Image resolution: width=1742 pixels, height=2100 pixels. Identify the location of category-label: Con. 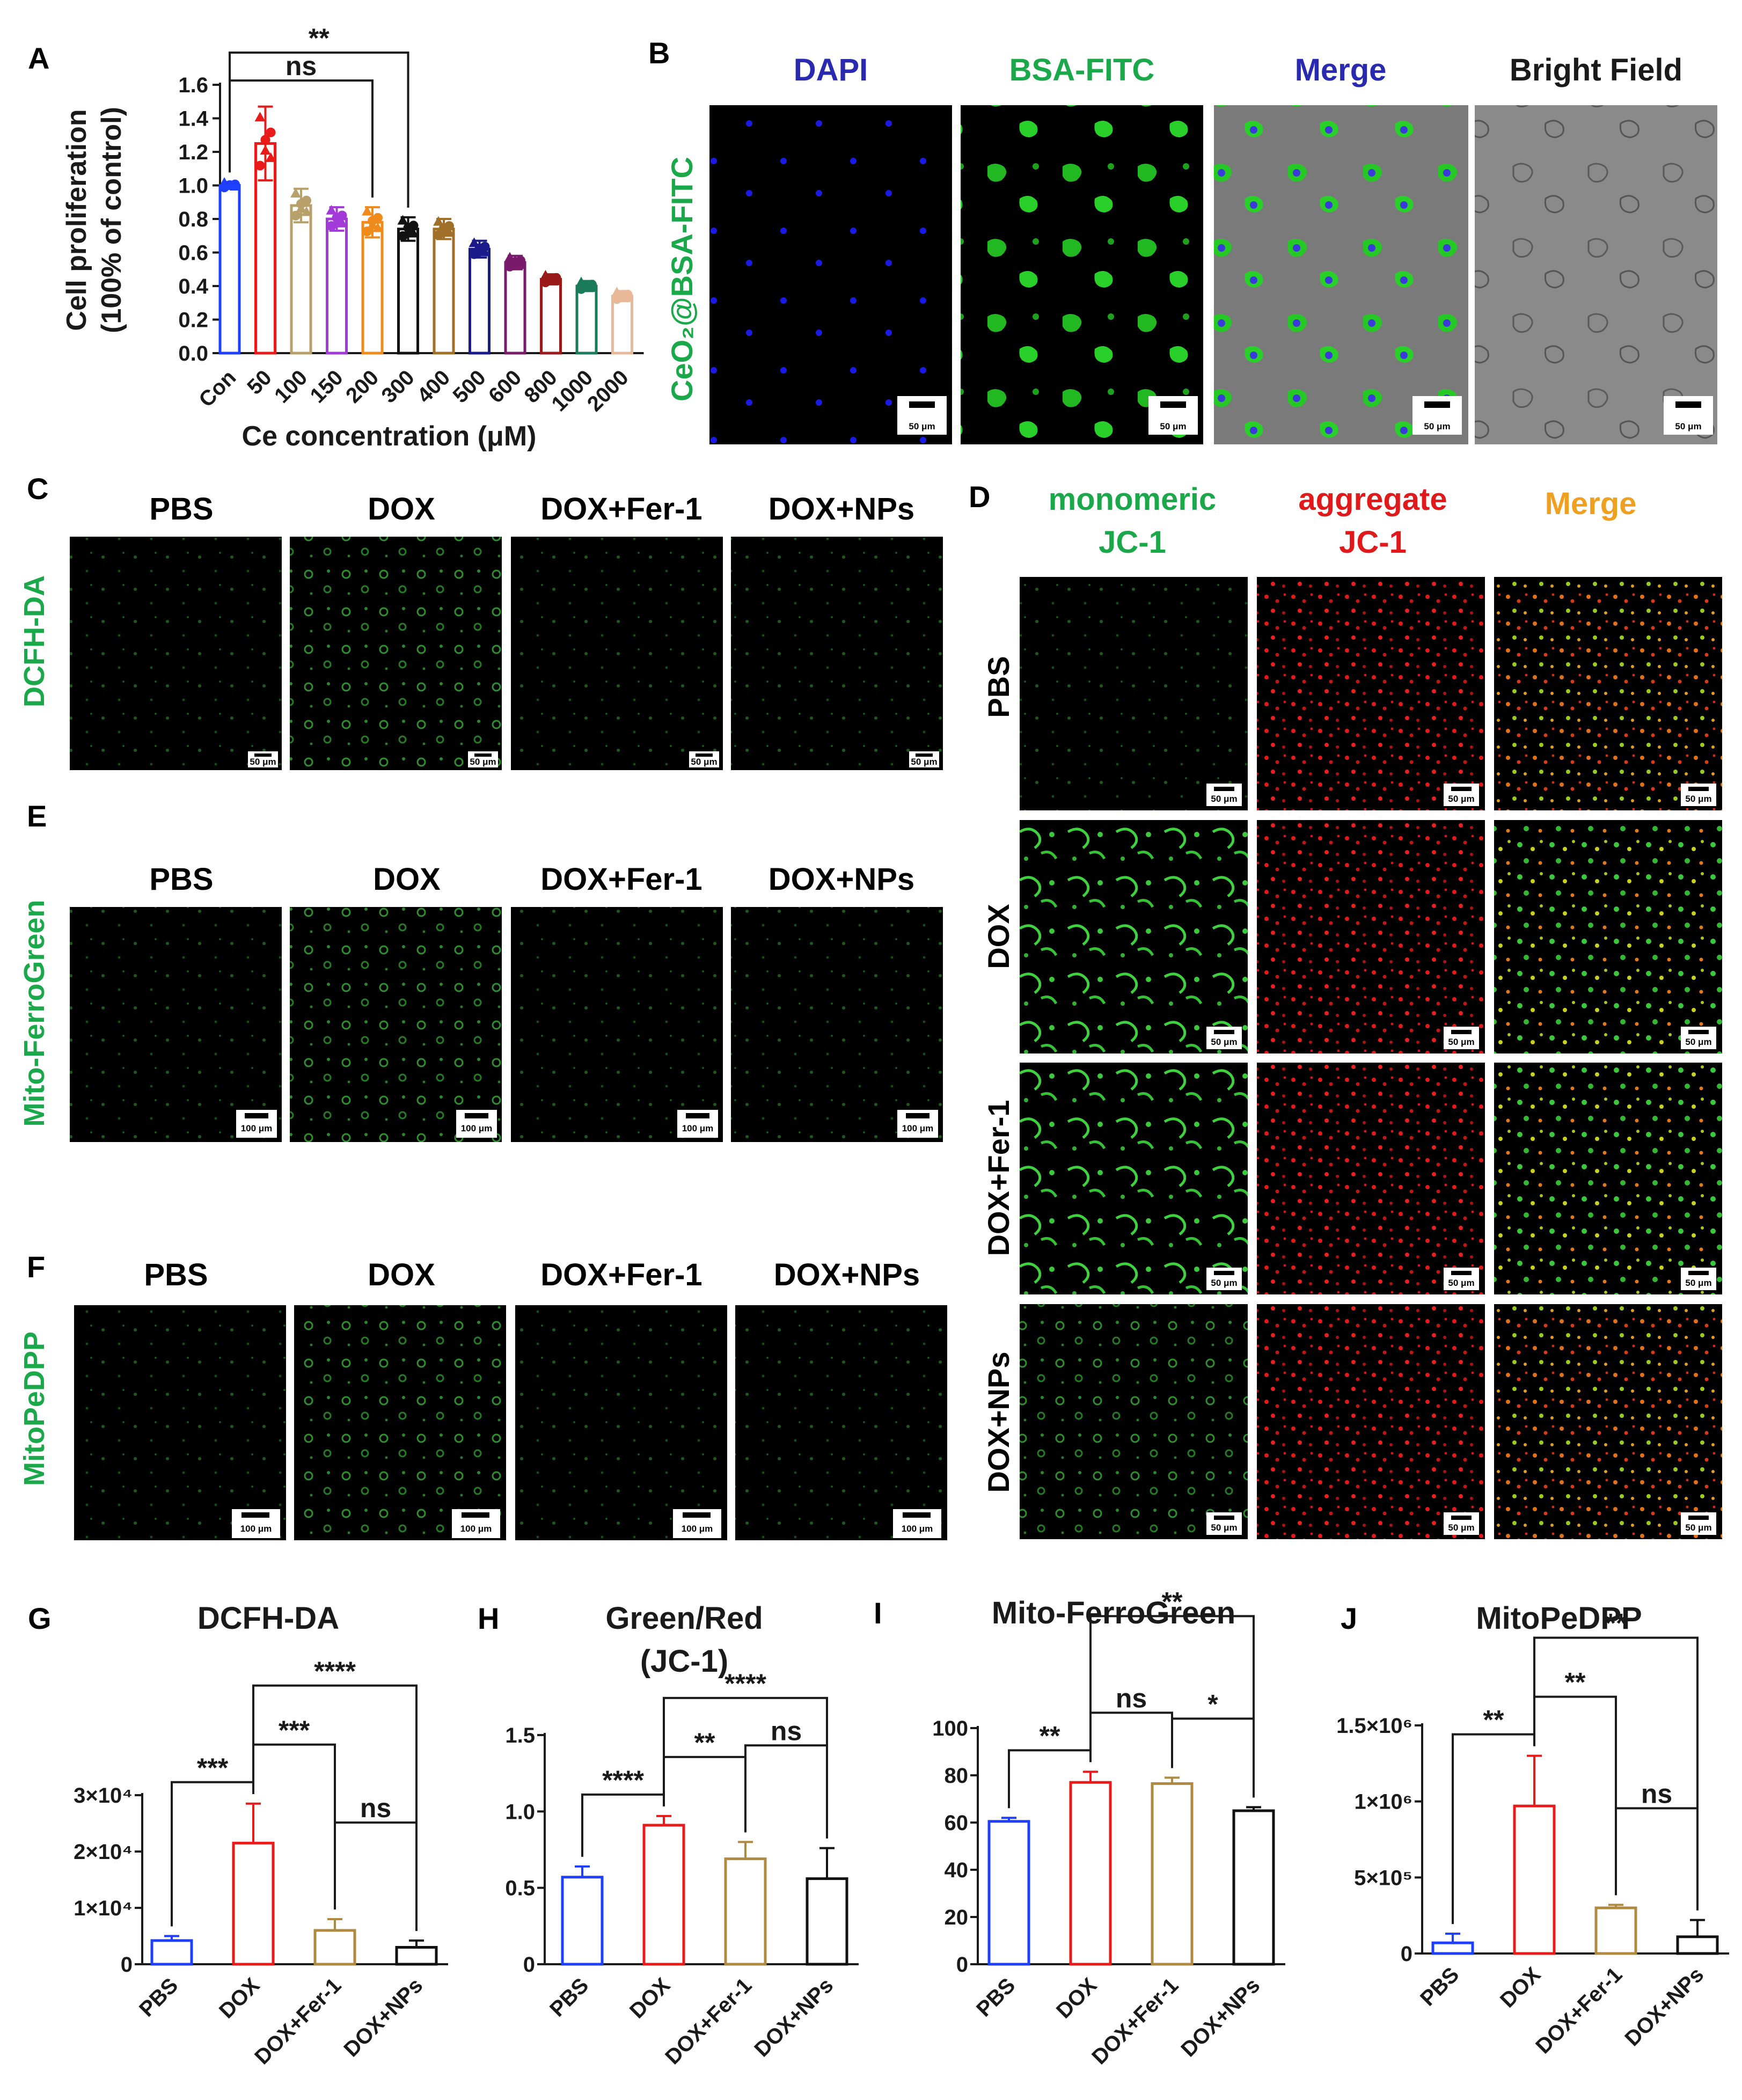
(217, 388).